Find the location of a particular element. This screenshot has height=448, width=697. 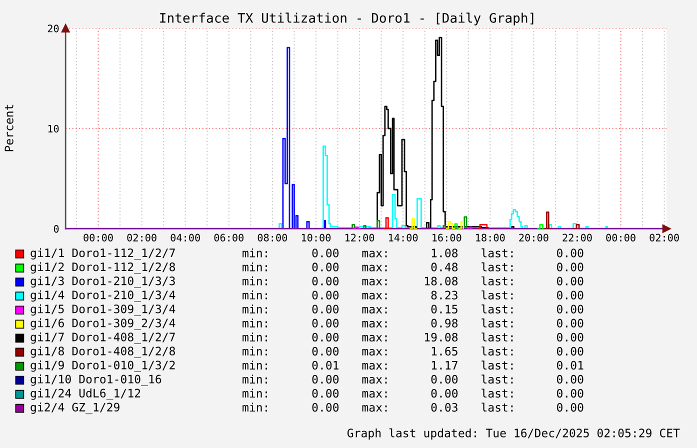

x-tick-label: 16:00 is located at coordinates (447, 238).